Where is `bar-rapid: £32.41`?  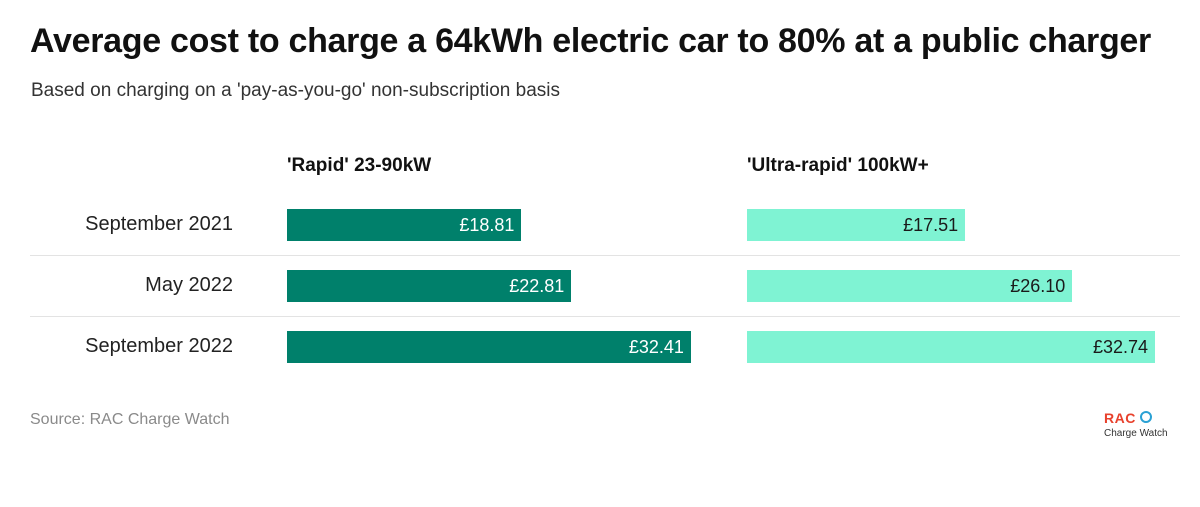 bar-rapid: £32.41 is located at coordinates (489, 347).